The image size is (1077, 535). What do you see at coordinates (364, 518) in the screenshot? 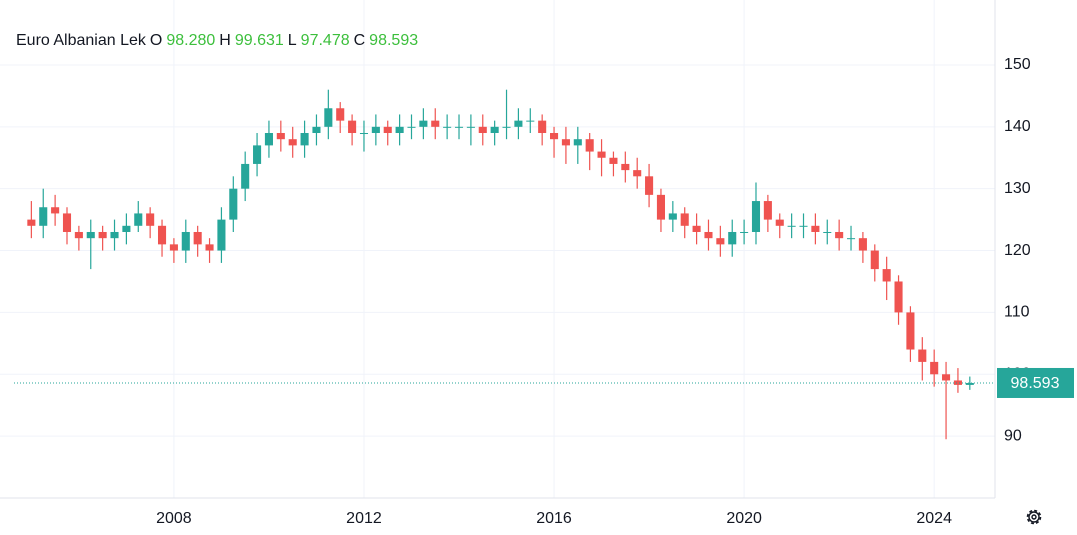
I see `x-tick-label: 2012` at bounding box center [364, 518].